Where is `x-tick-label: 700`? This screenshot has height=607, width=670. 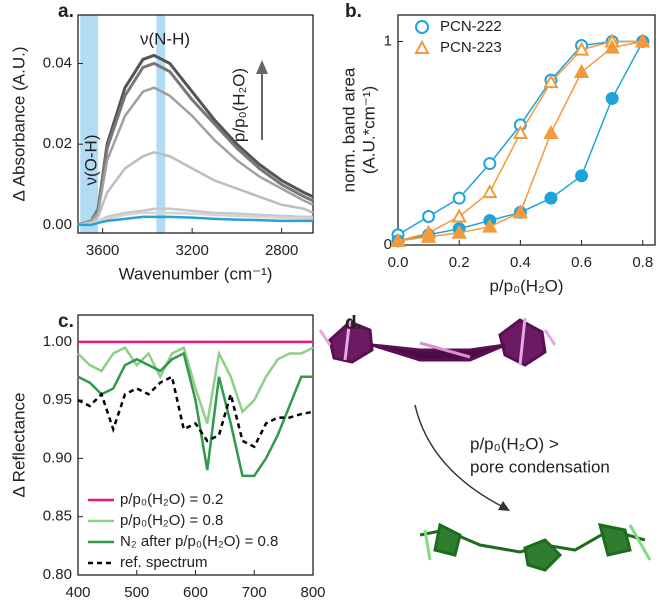 x-tick-label: 700 is located at coordinates (254, 592).